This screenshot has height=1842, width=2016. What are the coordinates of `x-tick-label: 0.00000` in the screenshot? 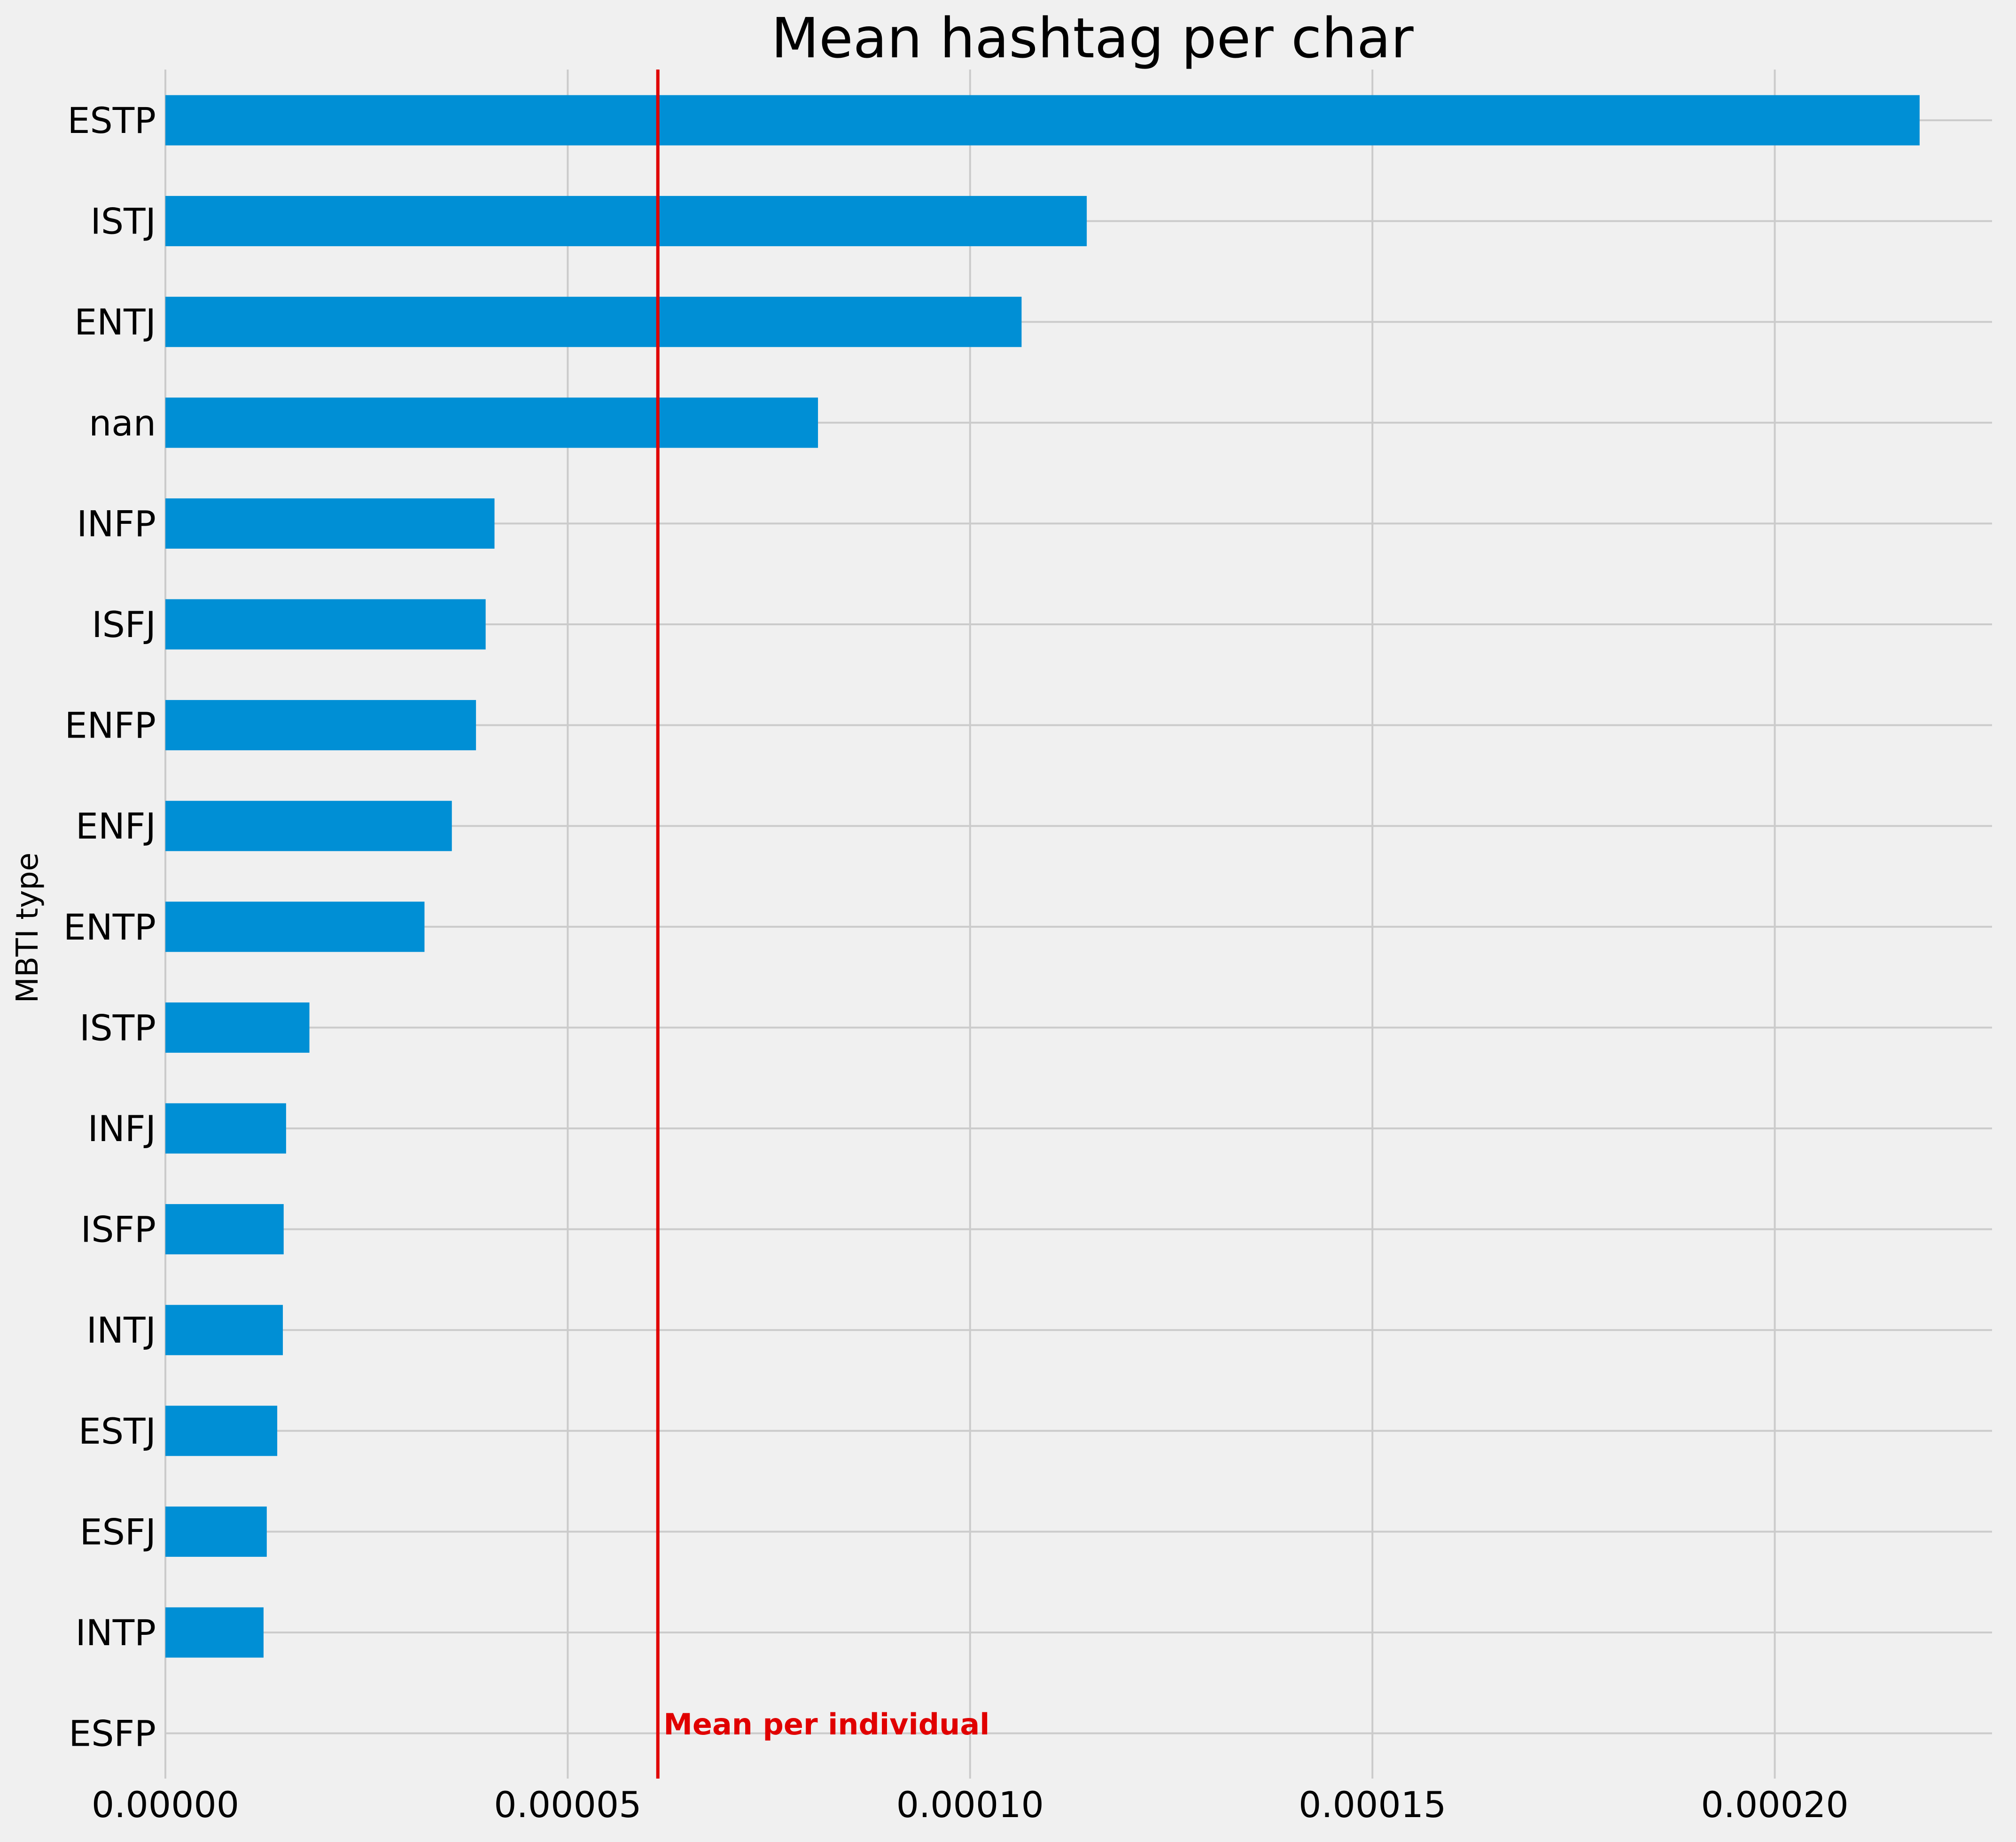 It's located at (165, 1805).